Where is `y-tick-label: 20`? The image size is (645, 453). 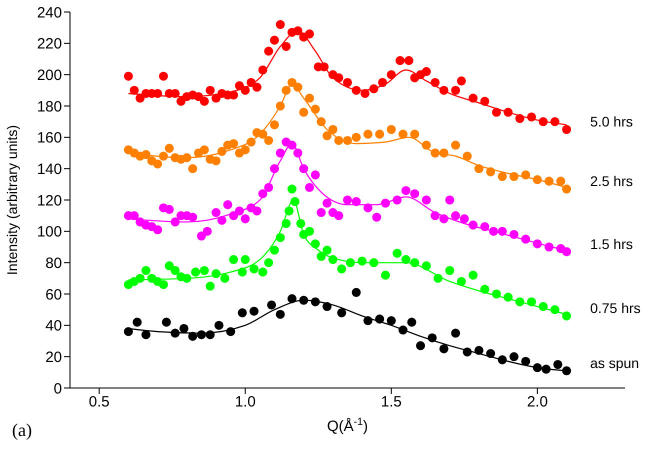
y-tick-label: 20 is located at coordinates (53, 357).